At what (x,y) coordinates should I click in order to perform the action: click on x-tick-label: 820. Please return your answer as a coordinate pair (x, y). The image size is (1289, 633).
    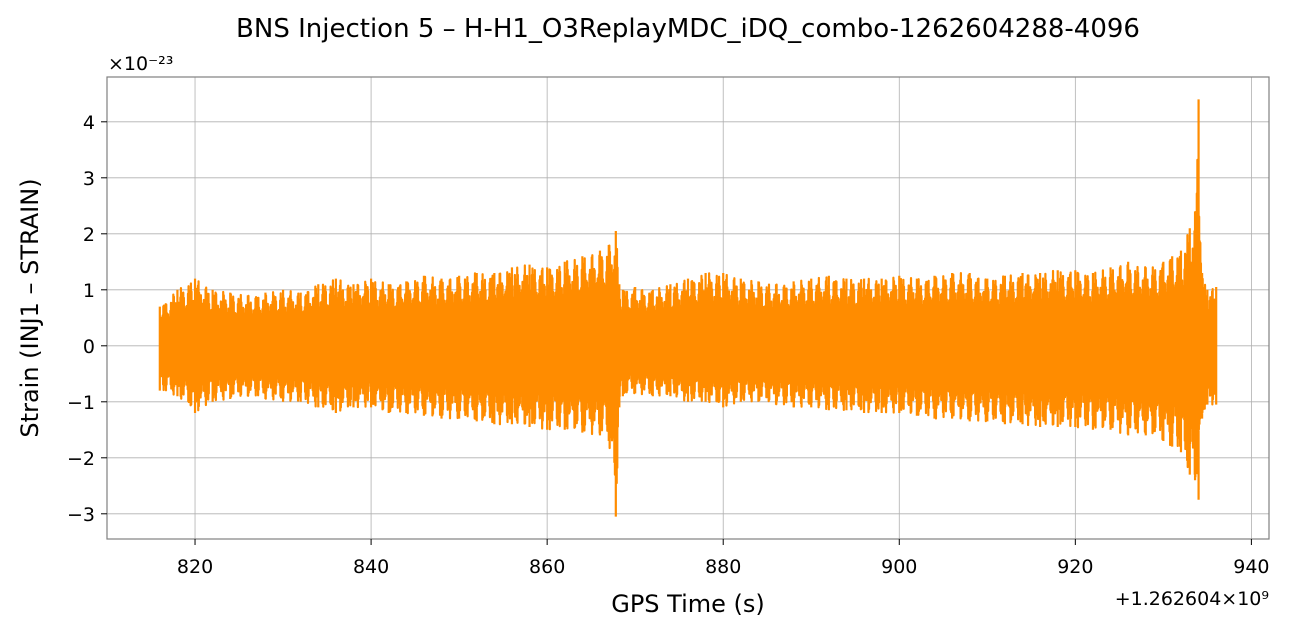
    Looking at the image, I should click on (195, 567).